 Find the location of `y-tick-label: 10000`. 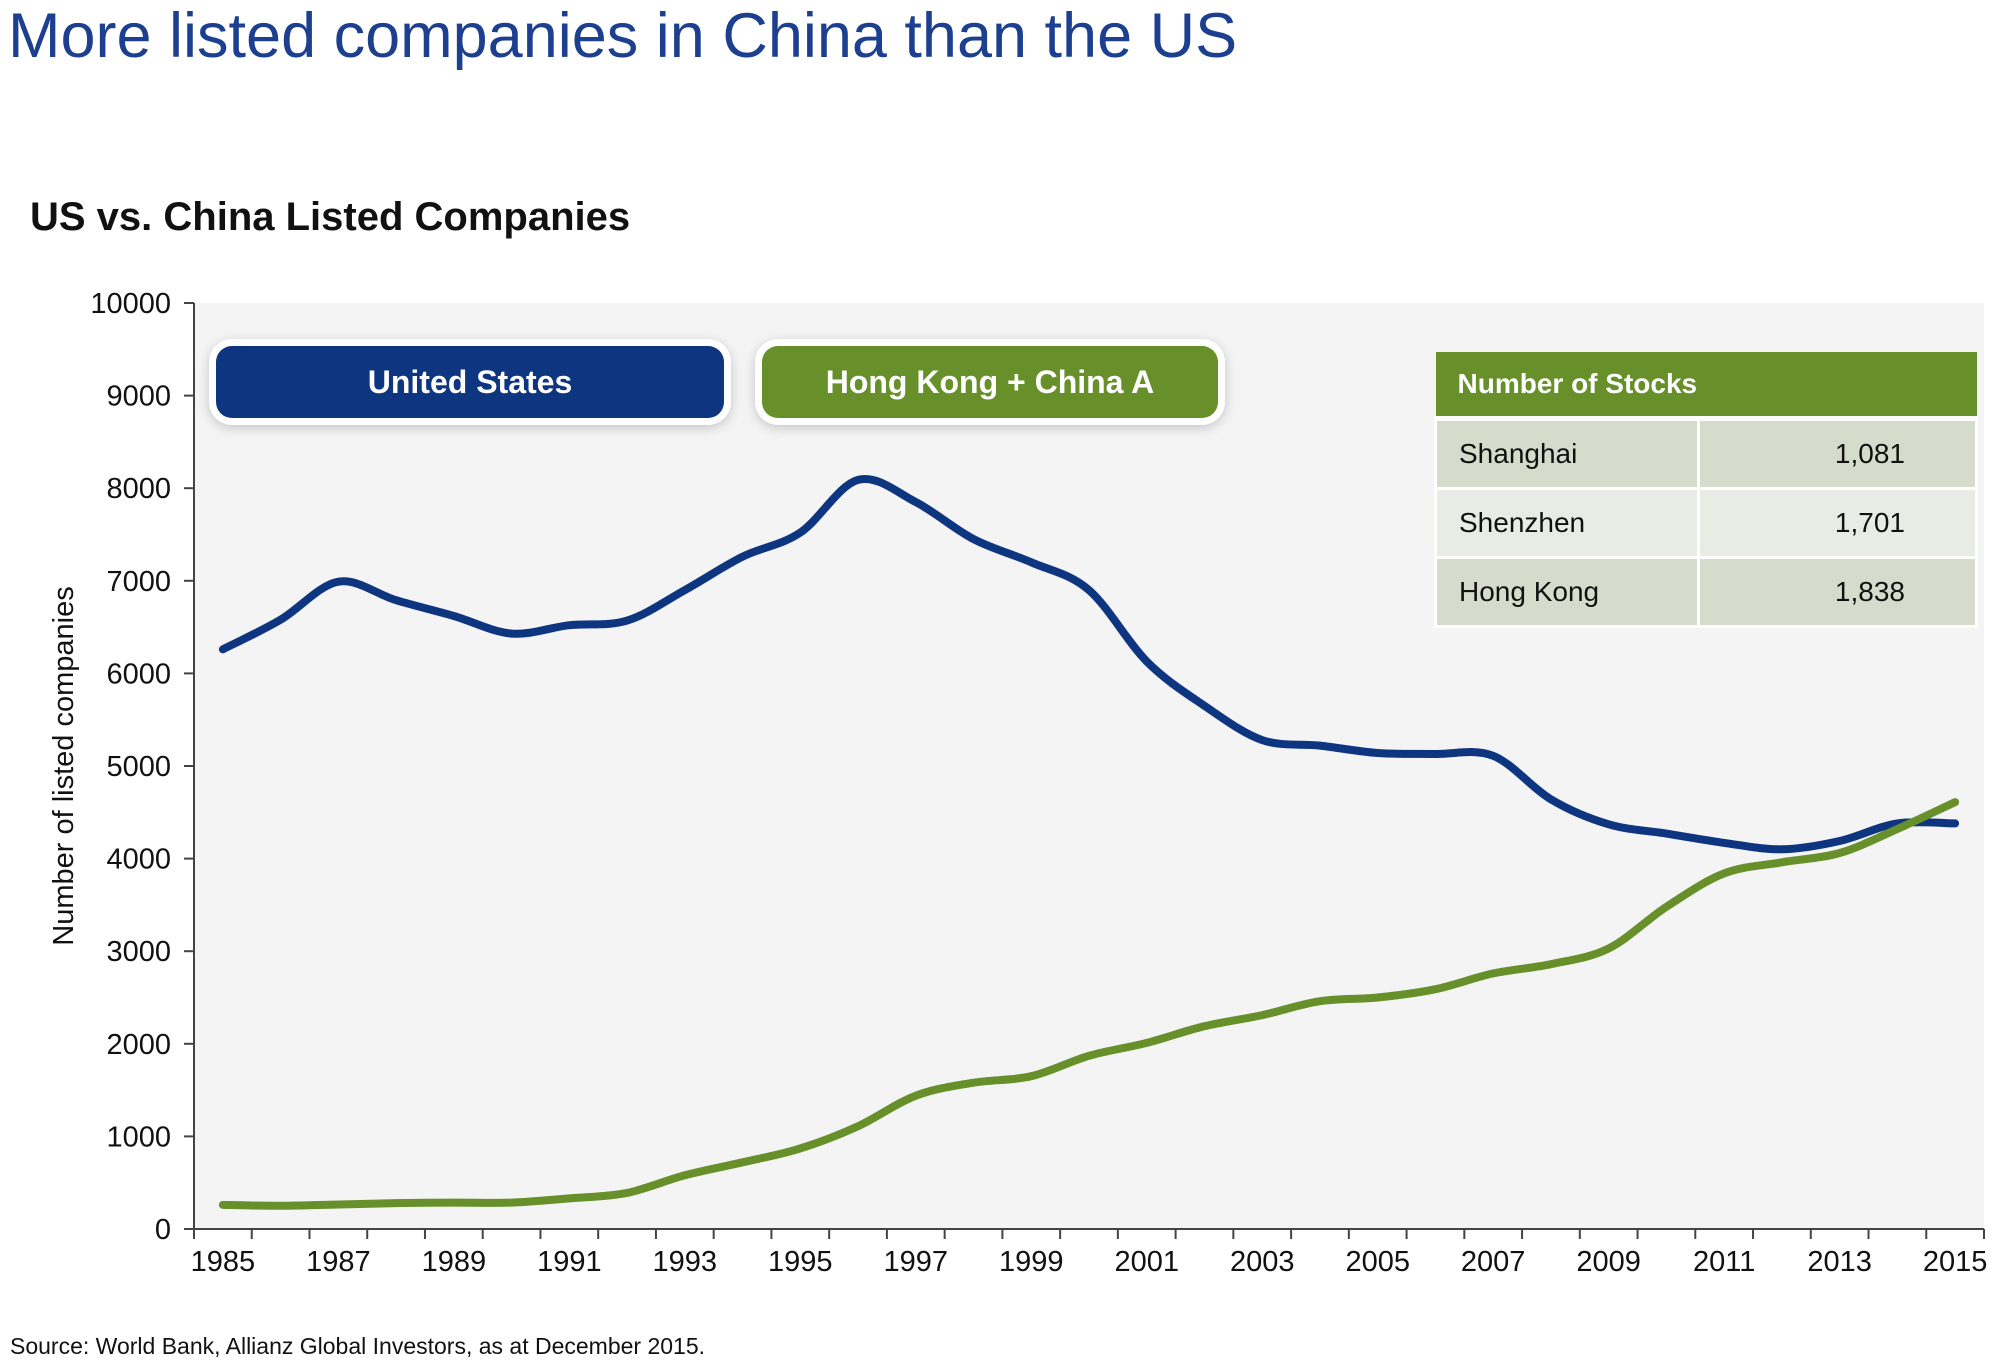

y-tick-label: 10000 is located at coordinates (130, 304).